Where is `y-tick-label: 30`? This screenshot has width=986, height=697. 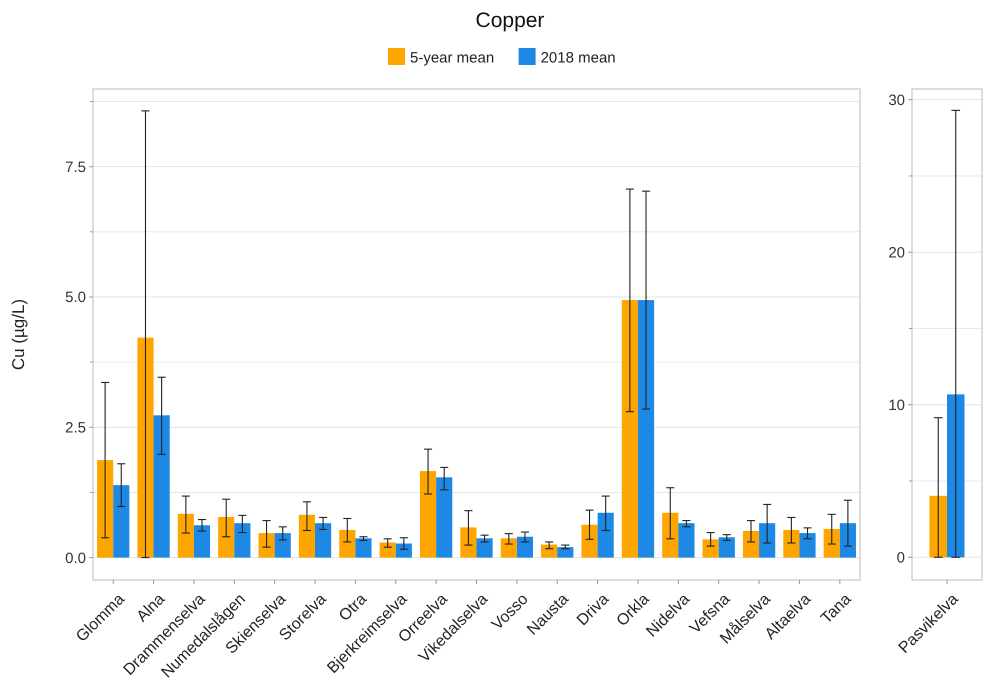 y-tick-label: 30 is located at coordinates (896, 100).